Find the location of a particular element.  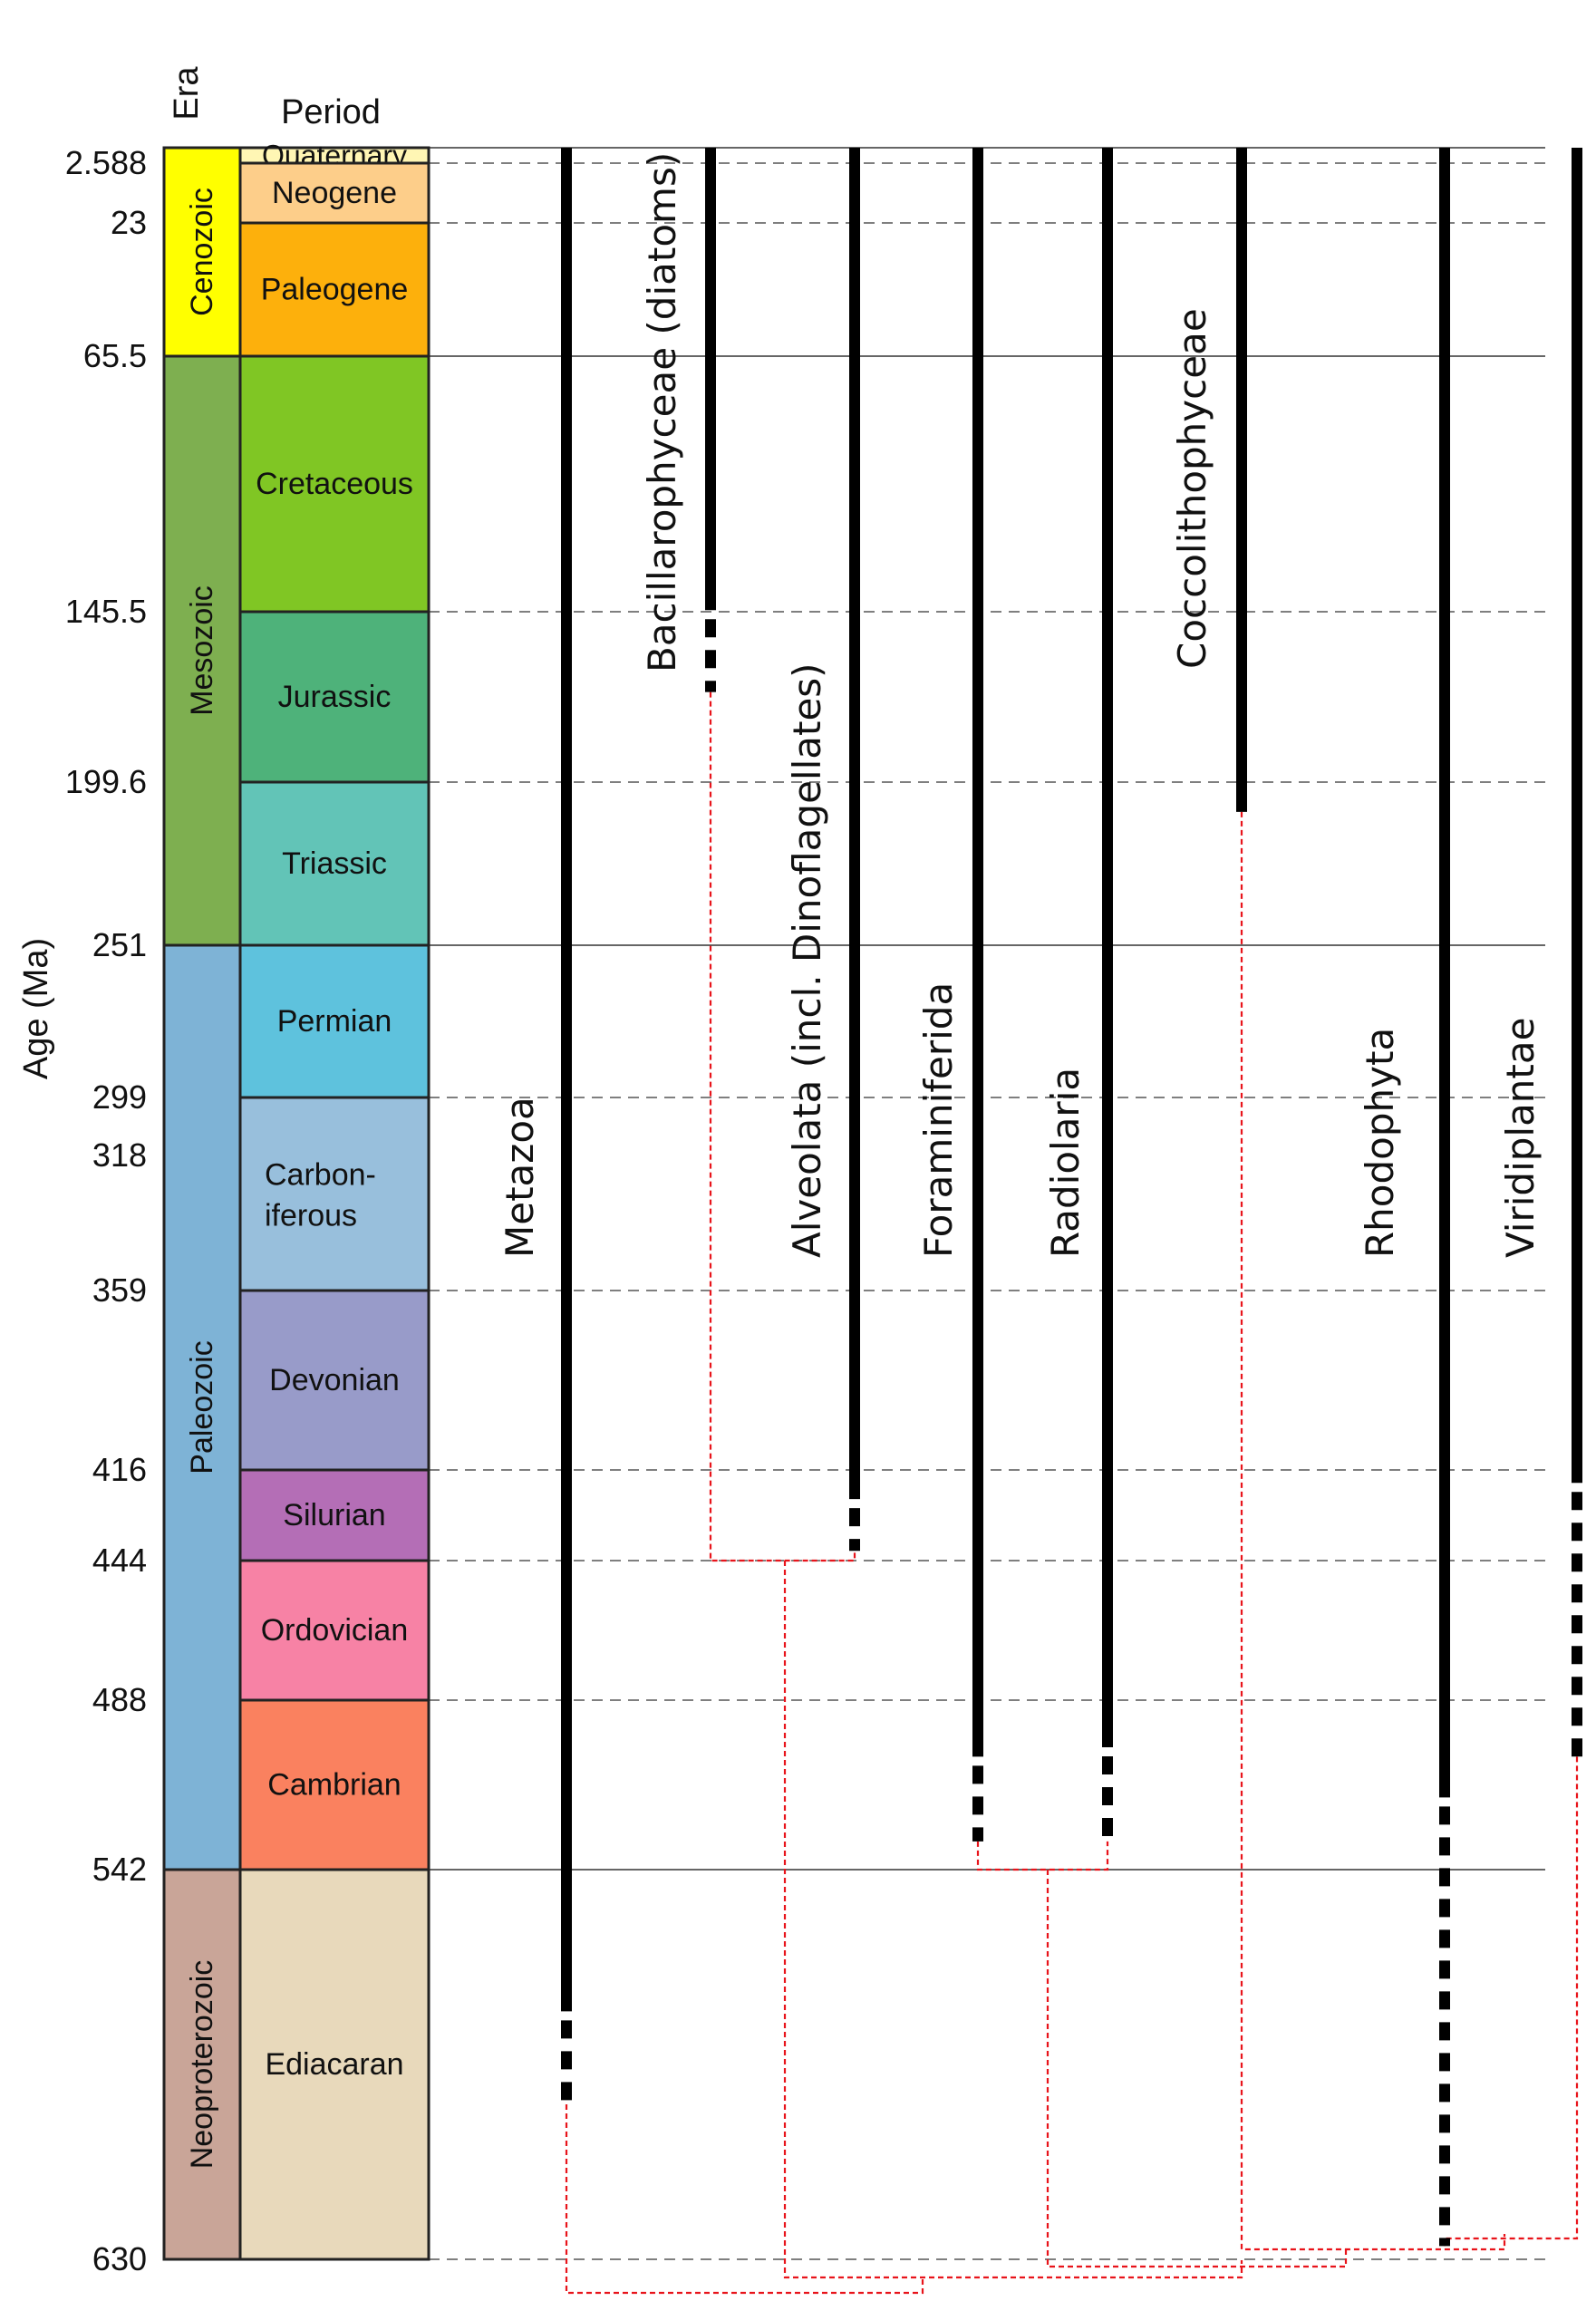

age-tick-299: 299 is located at coordinates (119, 1097).